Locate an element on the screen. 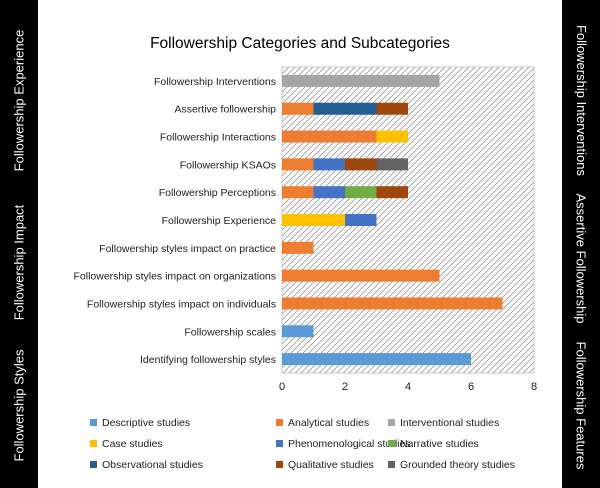 This screenshot has width=600, height=488. legend-swatch-case-studies is located at coordinates (93, 443).